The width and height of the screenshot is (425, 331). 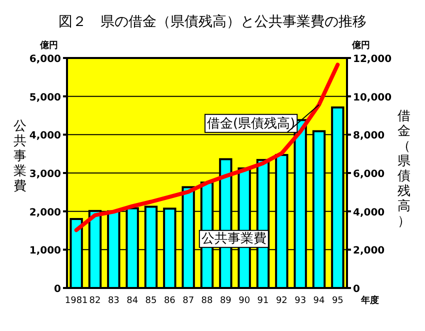 I want to click on y-tick-label: 5,000, so click(x=45, y=98).